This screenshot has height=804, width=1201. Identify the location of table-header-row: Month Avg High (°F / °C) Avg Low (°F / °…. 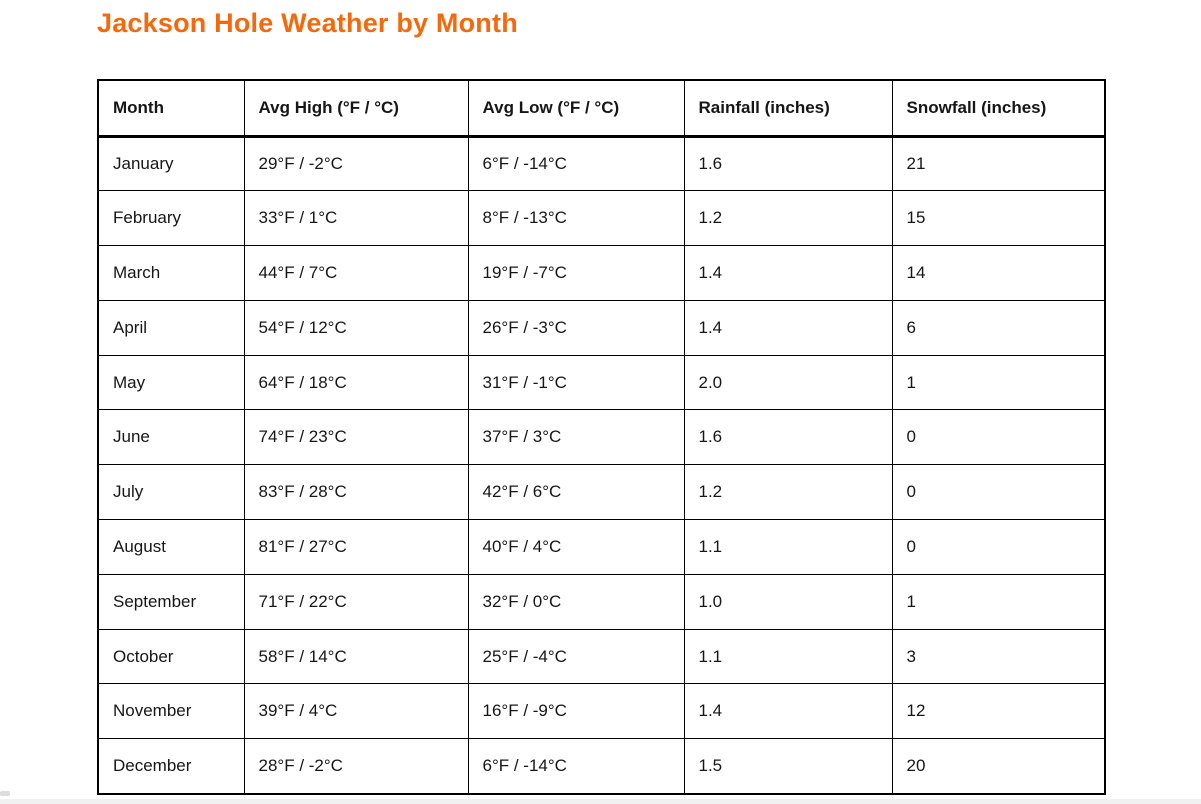
(601, 108).